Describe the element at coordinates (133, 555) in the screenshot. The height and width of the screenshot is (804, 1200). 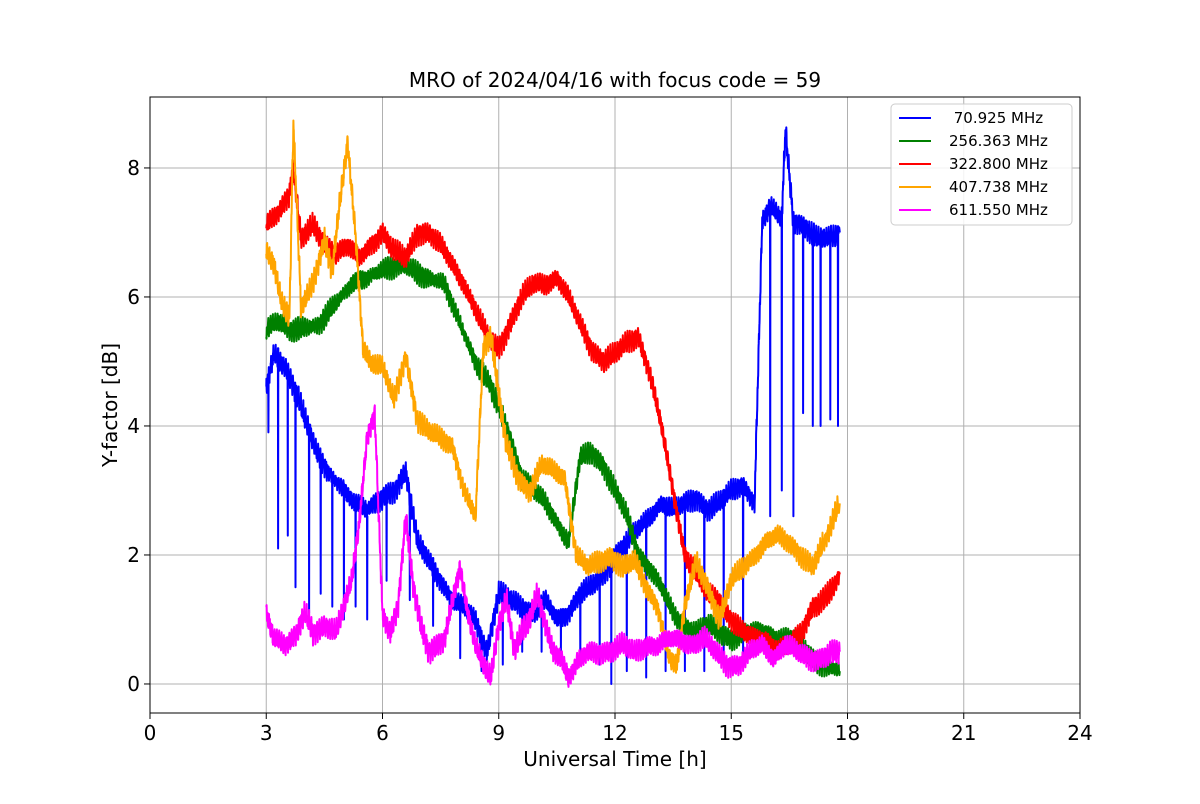
I see `y-tick-label: 2` at that location.